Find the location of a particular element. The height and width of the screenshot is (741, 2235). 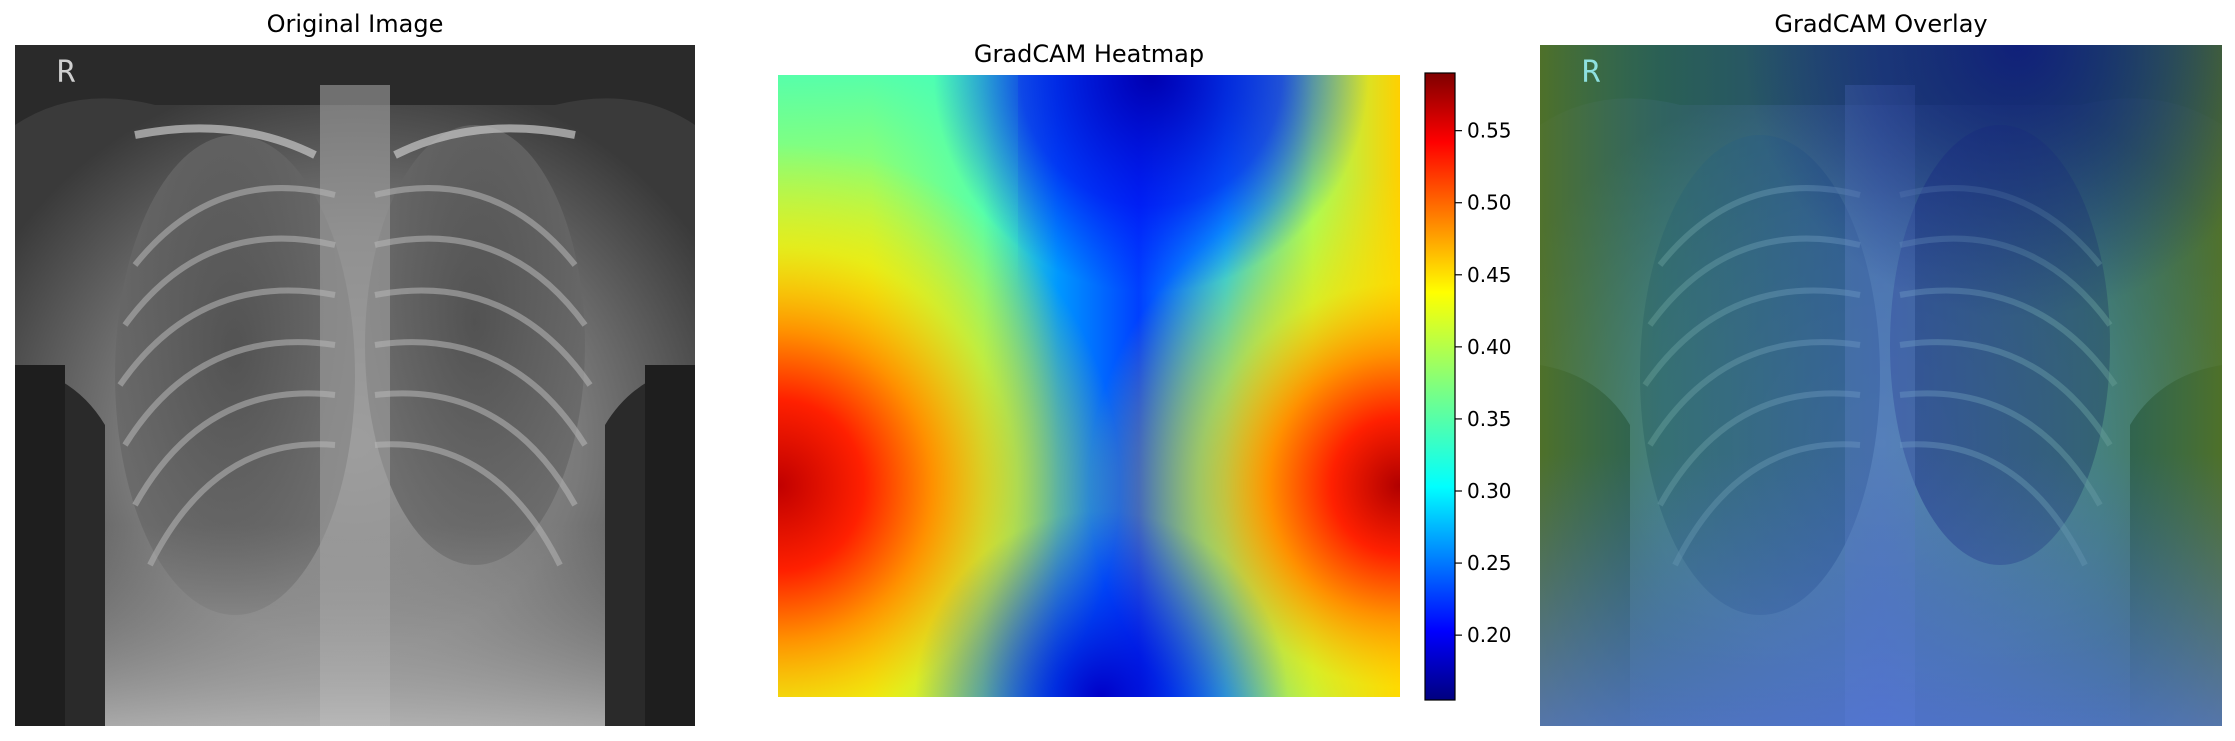

colorbar: 0.20 0.25 0.30 0.35 0.40 0.45 0.50 0.55 is located at coordinates (1479, 387).